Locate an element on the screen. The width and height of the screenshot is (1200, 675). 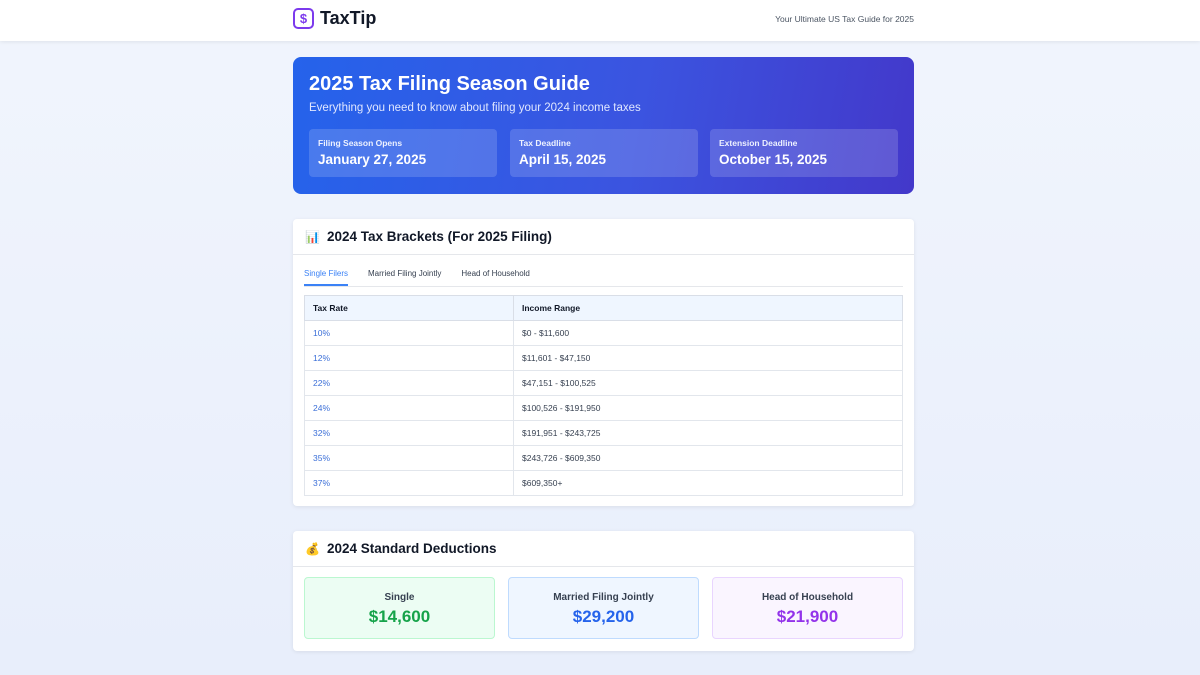
income-range-cell: $47,151 - $100,525 is located at coordinates (708, 383).